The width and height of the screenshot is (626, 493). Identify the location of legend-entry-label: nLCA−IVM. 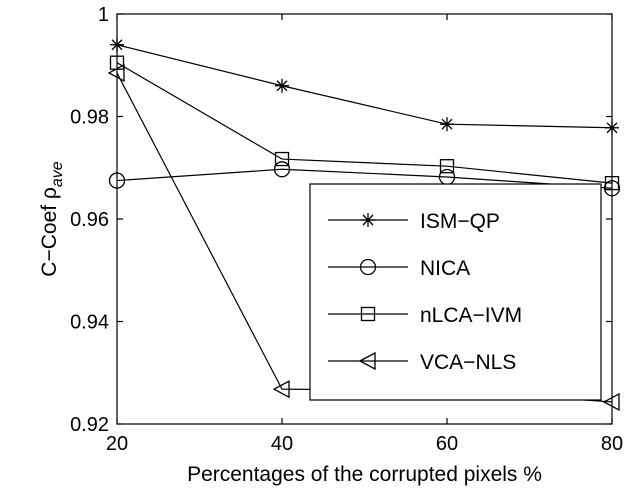
(471, 315).